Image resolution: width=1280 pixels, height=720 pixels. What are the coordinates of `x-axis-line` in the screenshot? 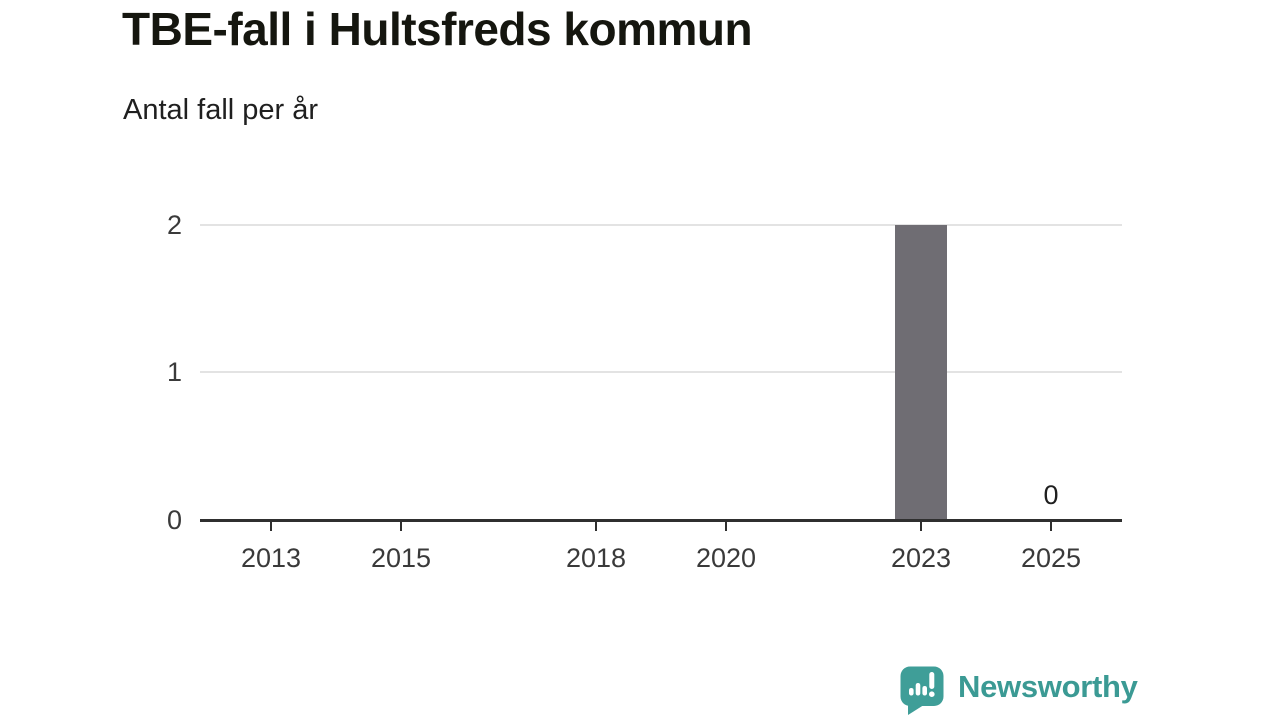 It's located at (661, 520).